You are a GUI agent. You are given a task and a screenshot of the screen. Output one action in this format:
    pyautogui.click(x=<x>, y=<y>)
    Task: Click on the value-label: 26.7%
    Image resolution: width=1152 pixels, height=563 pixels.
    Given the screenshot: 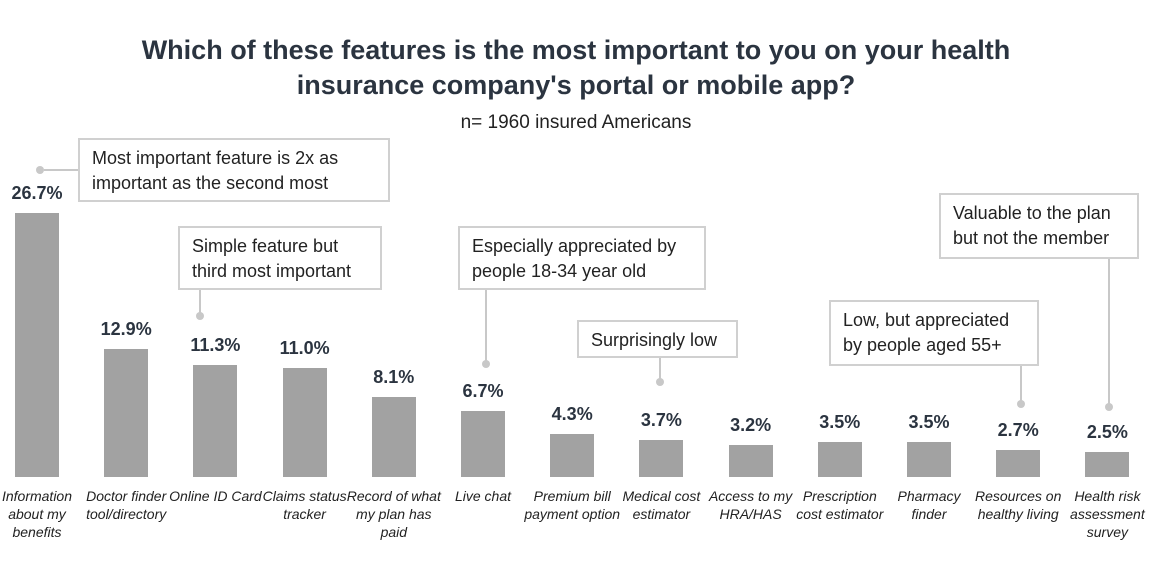 What is the action you would take?
    pyautogui.click(x=37, y=193)
    